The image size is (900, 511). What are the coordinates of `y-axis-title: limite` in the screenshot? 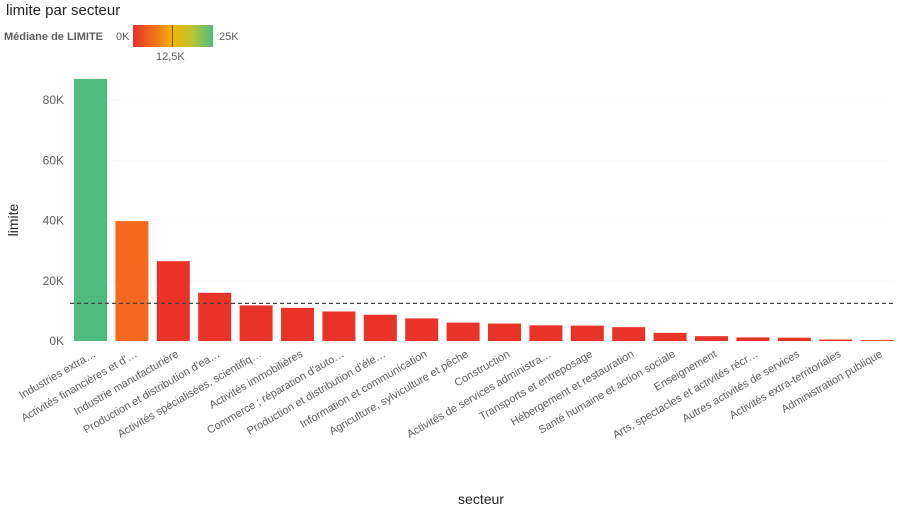 It's located at (13, 219).